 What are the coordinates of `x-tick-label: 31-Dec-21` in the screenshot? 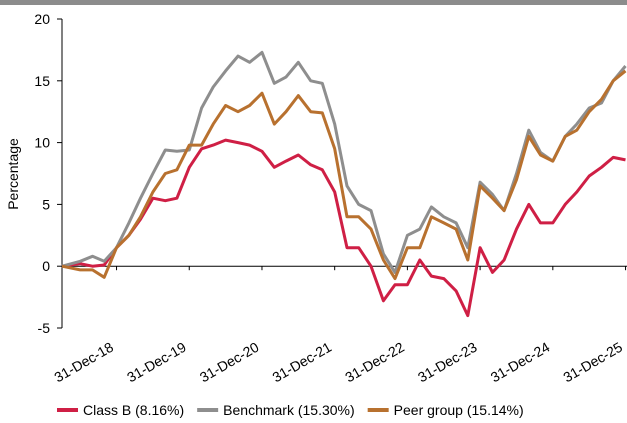 It's located at (302, 362).